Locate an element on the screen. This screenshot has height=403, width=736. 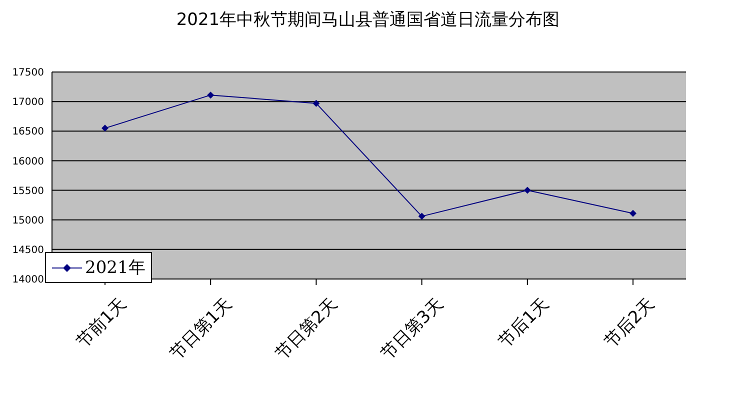
y-tick-label: 16500 is located at coordinates (28, 132).